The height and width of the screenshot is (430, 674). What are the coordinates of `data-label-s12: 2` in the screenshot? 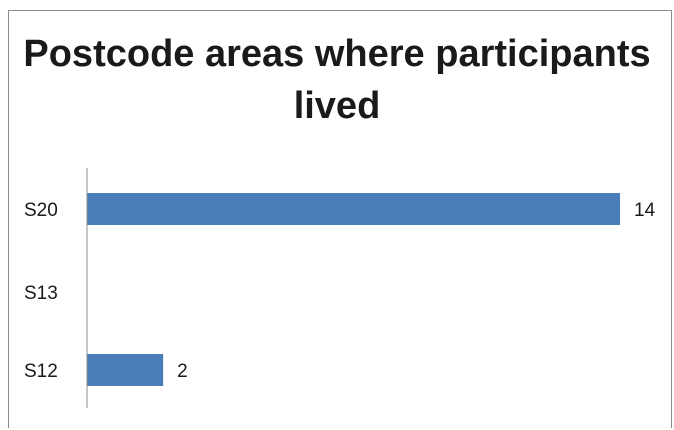 It's located at (182, 371).